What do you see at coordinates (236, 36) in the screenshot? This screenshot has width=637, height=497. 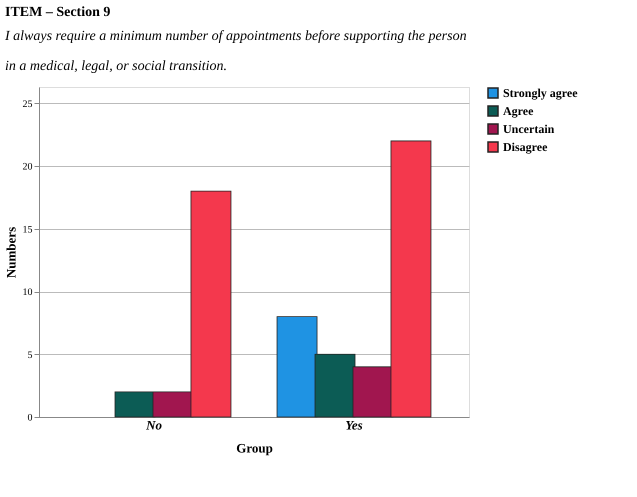 I see `text: I always require a minimum number of appointments before supporting the person` at bounding box center [236, 36].